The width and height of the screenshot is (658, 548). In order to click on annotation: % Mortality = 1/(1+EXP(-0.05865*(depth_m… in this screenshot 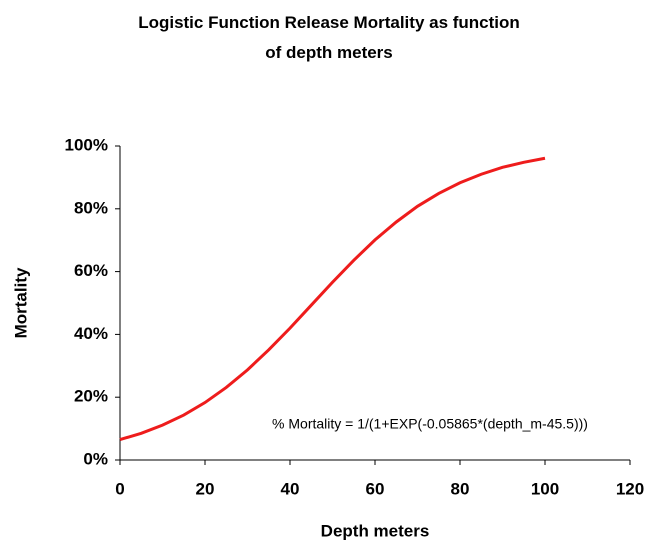, I will do `click(430, 424)`.